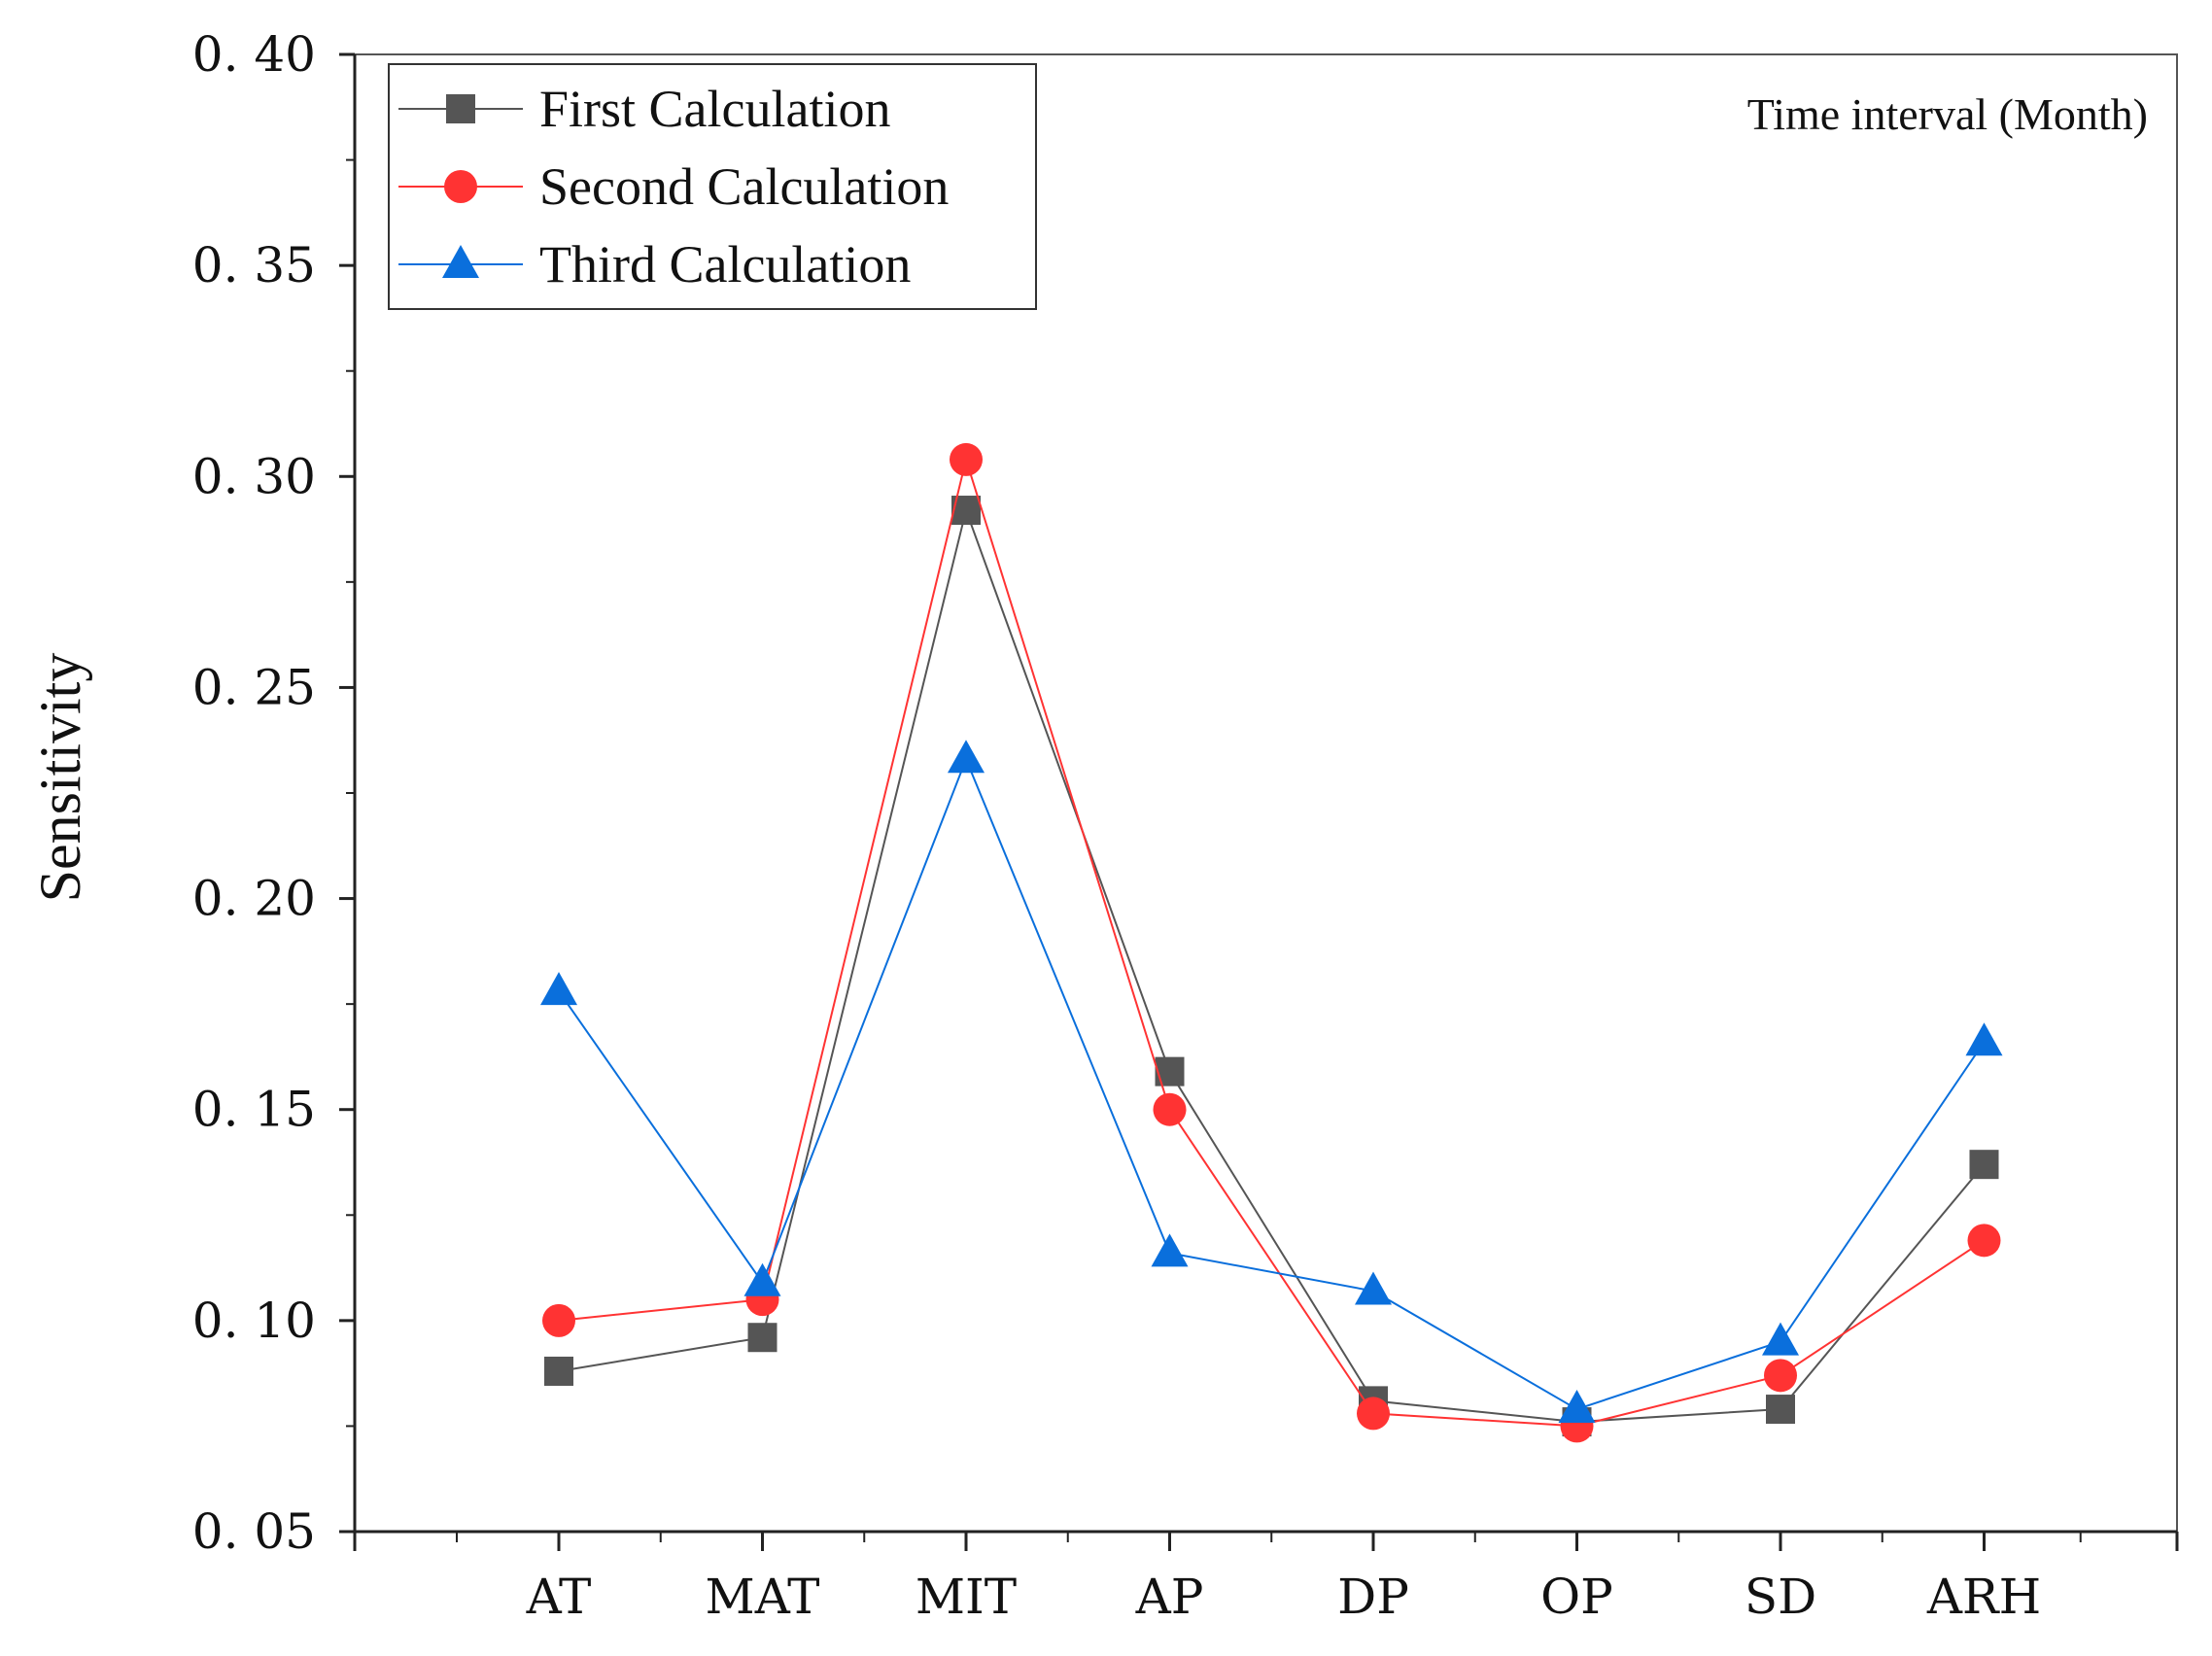 Image resolution: width=2212 pixels, height=1656 pixels. I want to click on x-tick-label: MAT, so click(763, 1597).